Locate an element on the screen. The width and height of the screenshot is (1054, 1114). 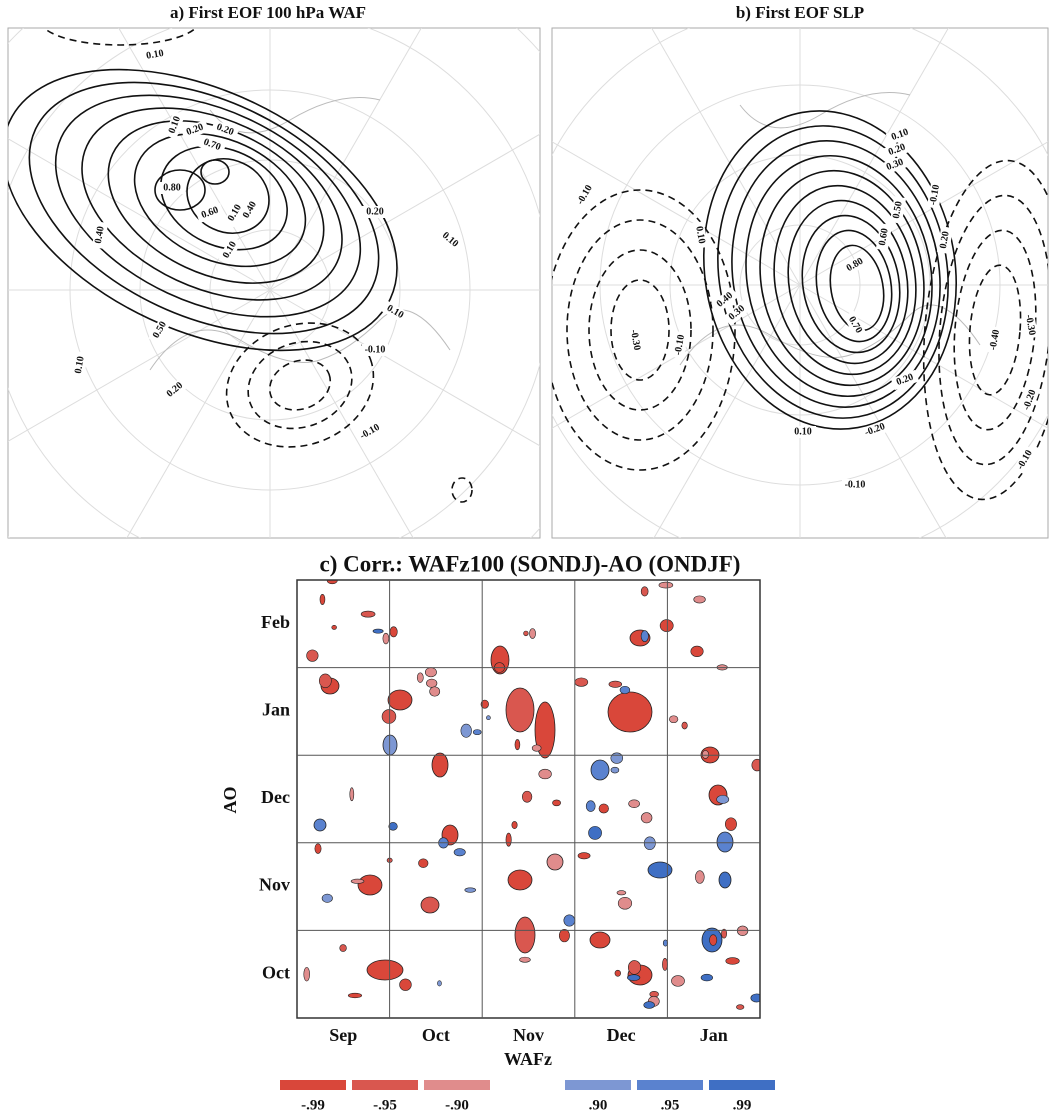
x-tick-label: Dec is located at coordinates (621, 1035).